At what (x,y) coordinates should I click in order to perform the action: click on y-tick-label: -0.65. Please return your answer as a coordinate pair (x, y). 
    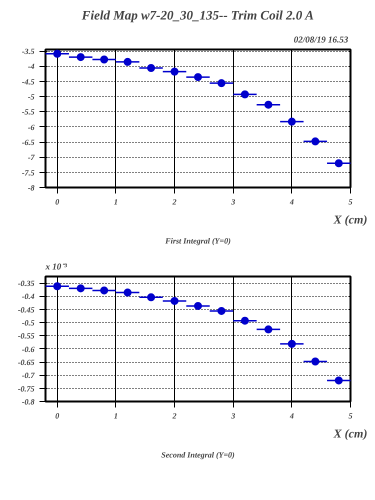
    Looking at the image, I should click on (26, 363).